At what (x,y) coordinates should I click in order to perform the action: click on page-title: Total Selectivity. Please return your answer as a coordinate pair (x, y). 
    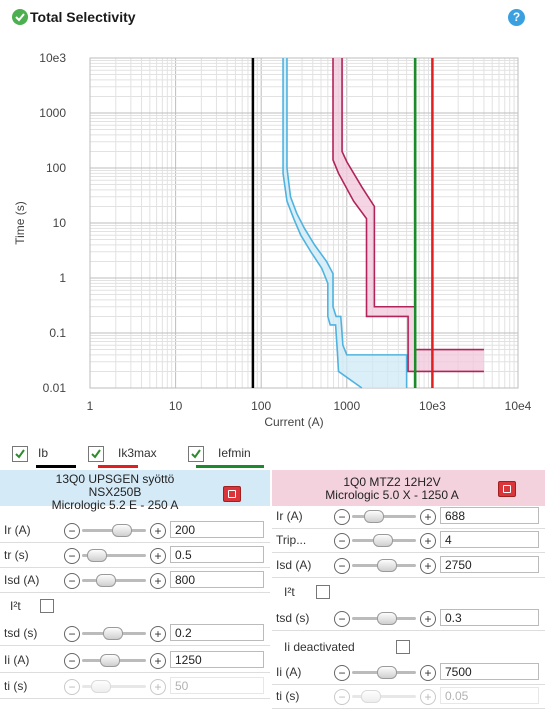
    Looking at the image, I should click on (83, 17).